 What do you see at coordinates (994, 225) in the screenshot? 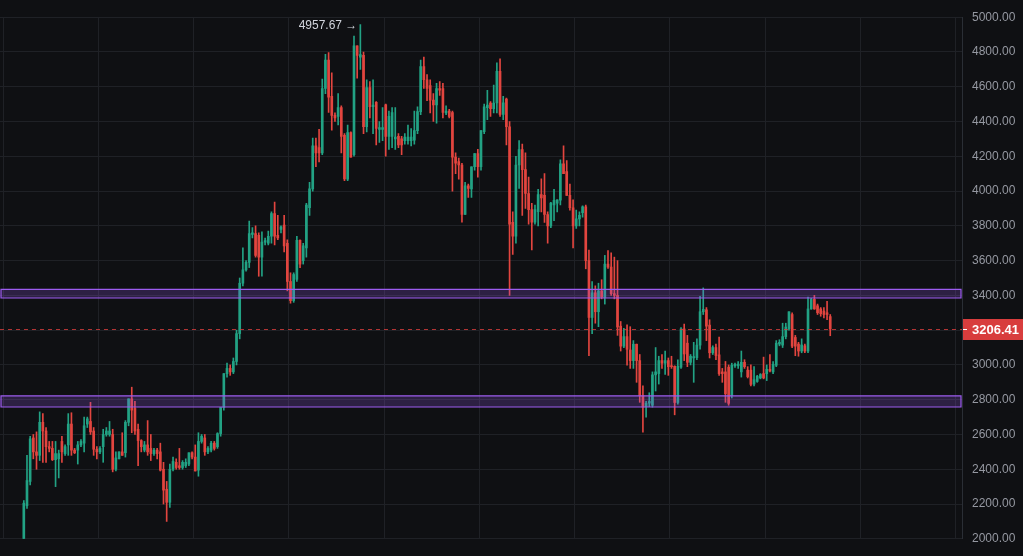
I see `y-tick-label: 3800.00` at bounding box center [994, 225].